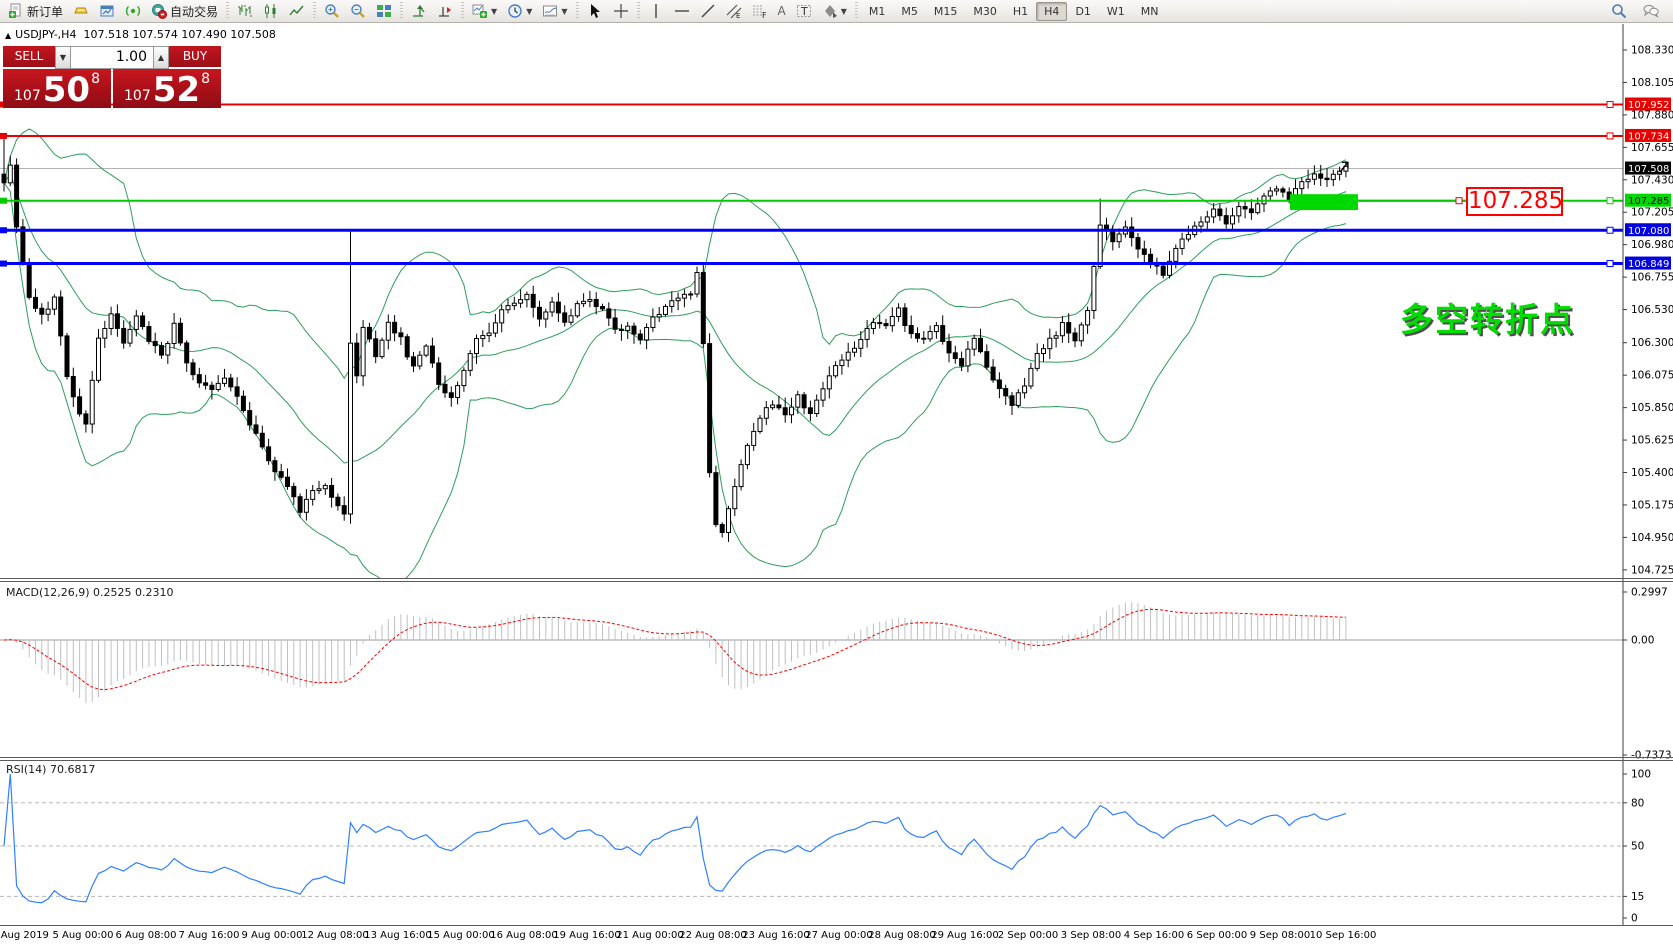  I want to click on bar-chart-button, so click(245, 11).